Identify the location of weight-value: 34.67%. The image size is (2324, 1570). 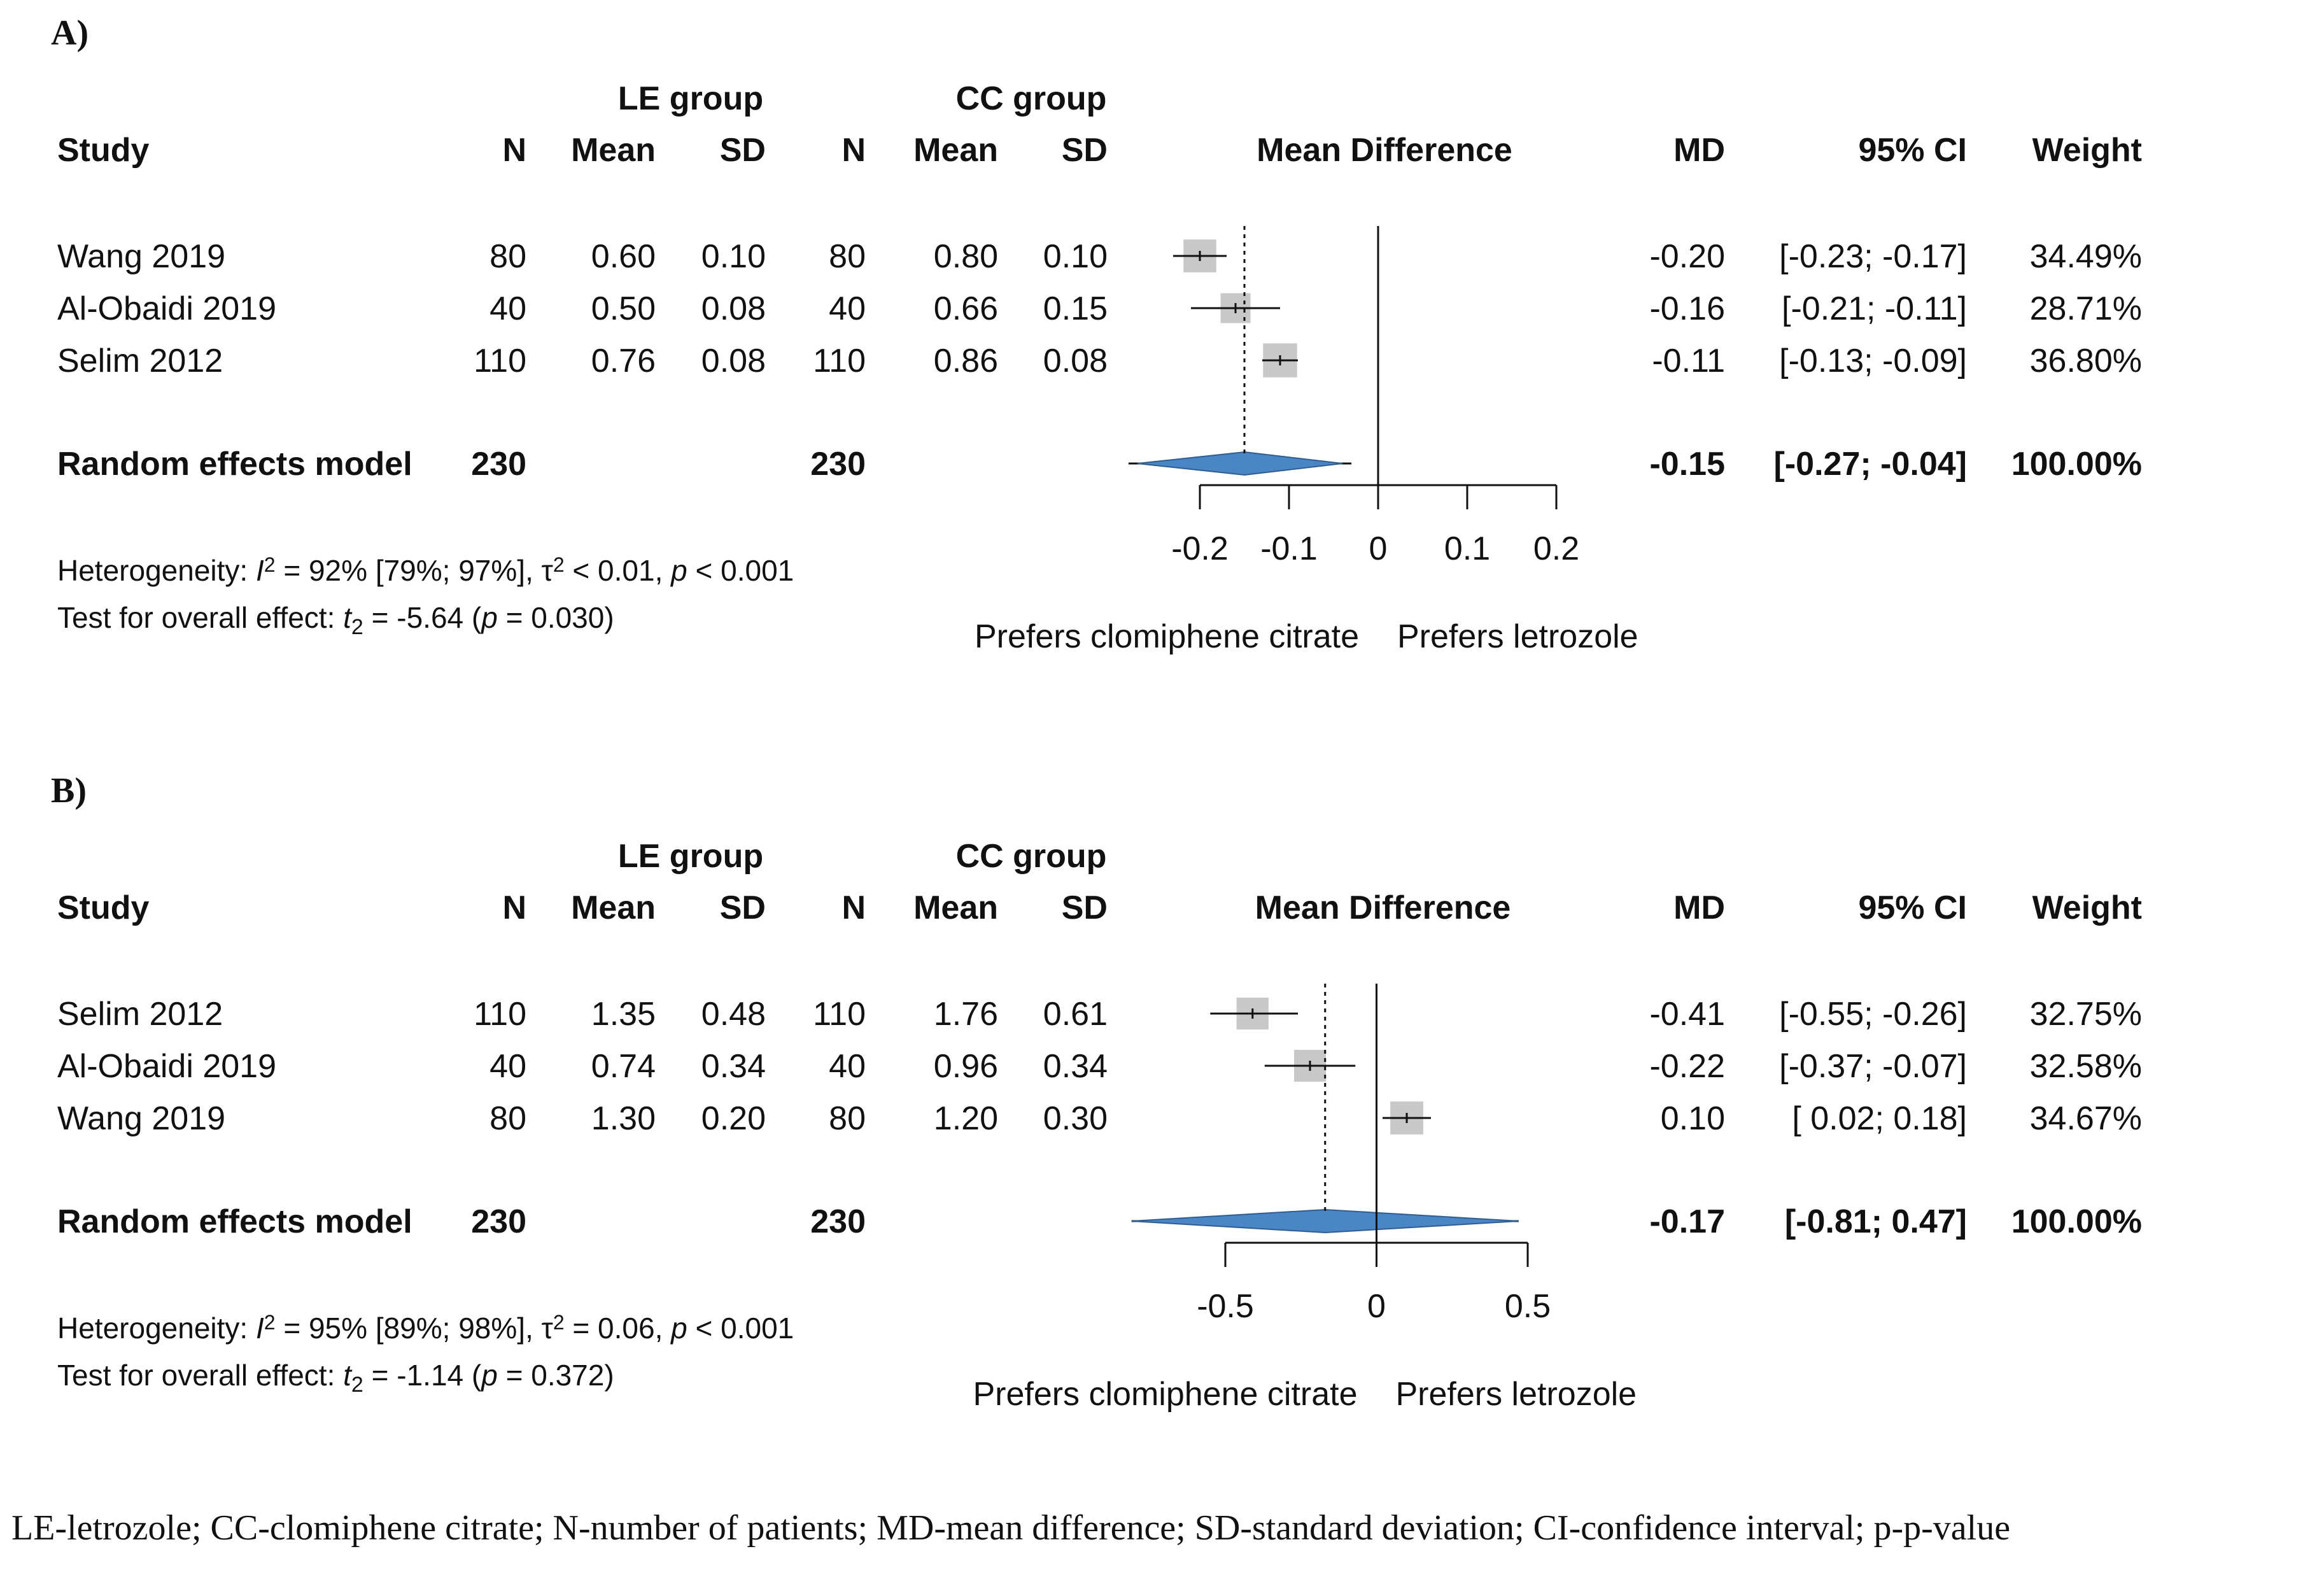
(2086, 1118).